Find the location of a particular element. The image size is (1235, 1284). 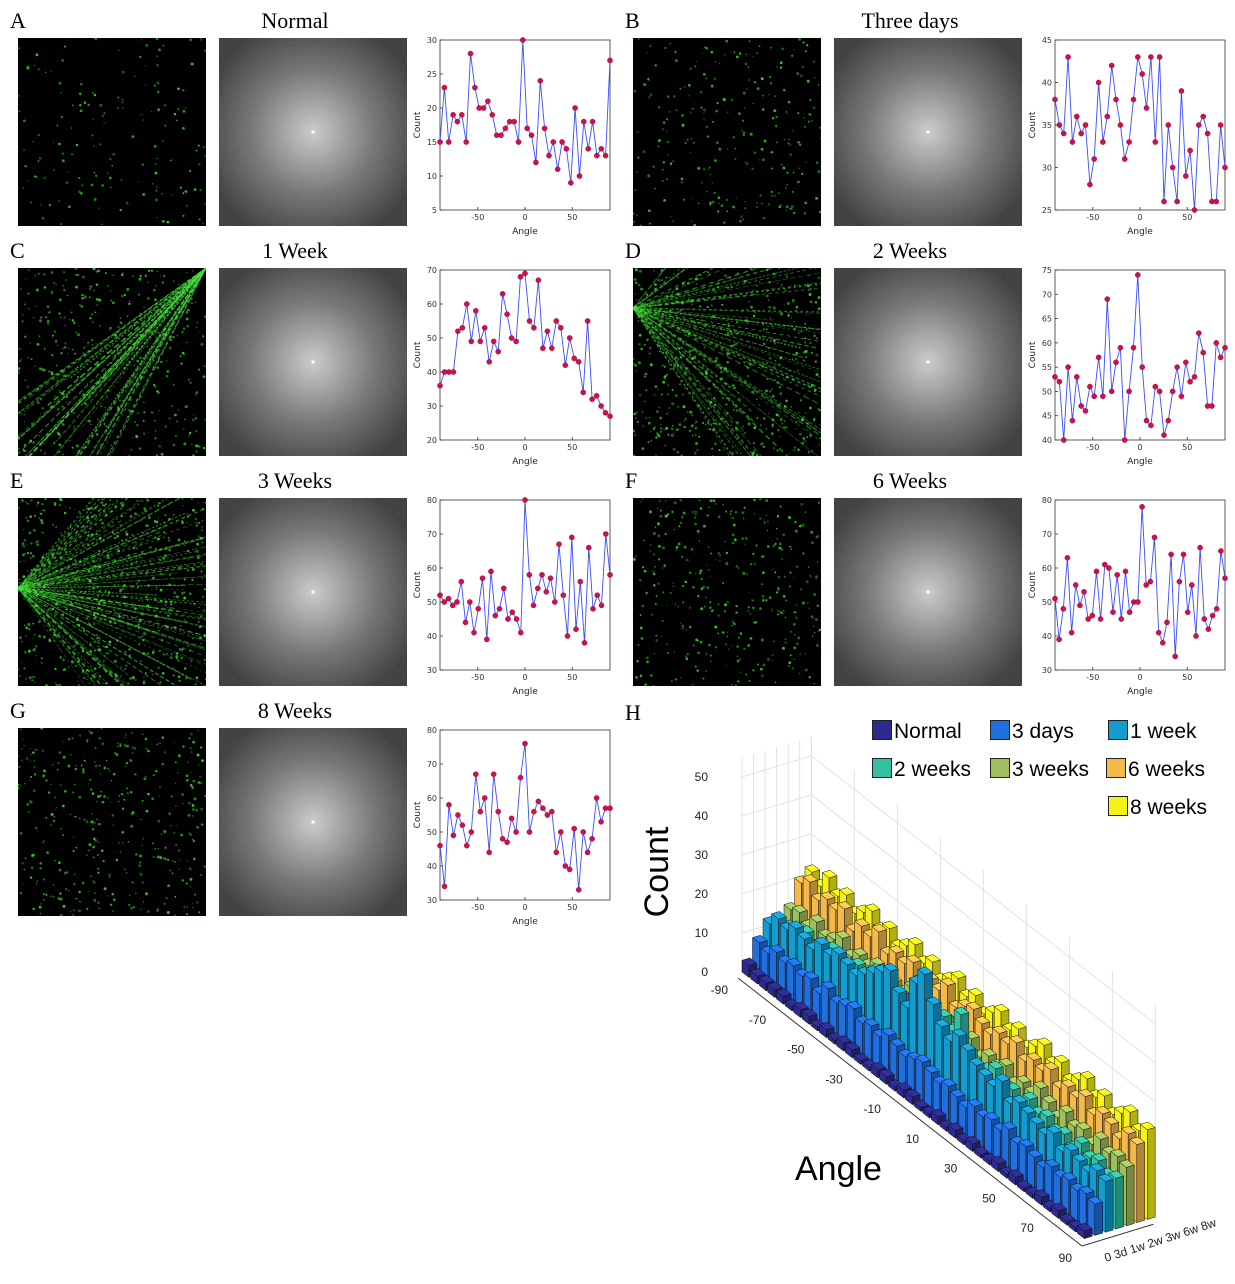

y-tick-label: 50 is located at coordinates (432, 832).